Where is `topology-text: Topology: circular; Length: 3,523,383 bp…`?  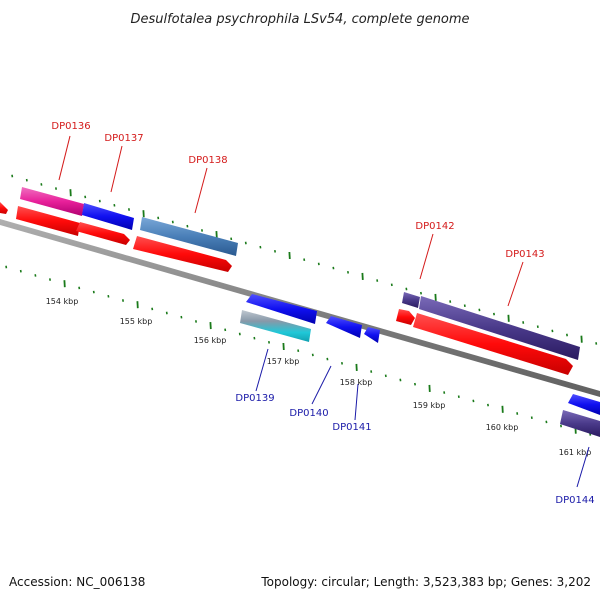
topology-text: Topology: circular; Length: 3,523,383 bp… is located at coordinates (425, 582).